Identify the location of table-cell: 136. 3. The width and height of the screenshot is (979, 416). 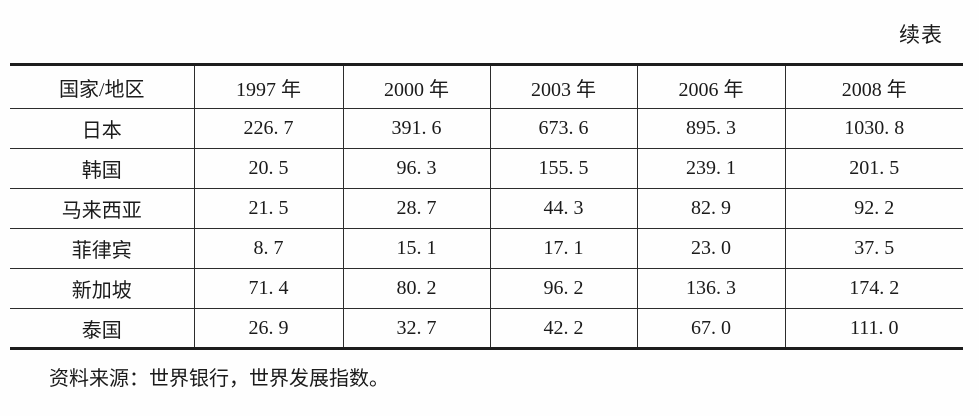
(711, 288).